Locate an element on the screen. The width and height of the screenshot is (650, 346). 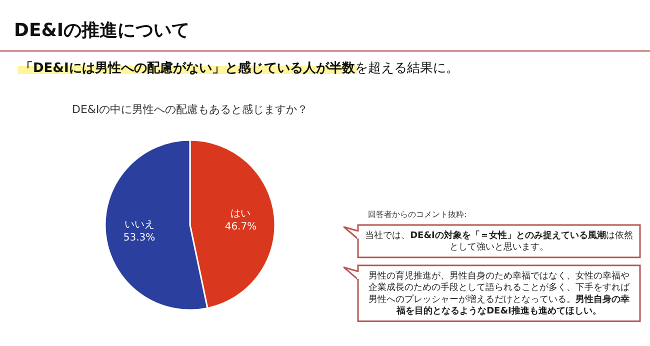
chart-title: DE&Iの推進について is located at coordinates (102, 30).